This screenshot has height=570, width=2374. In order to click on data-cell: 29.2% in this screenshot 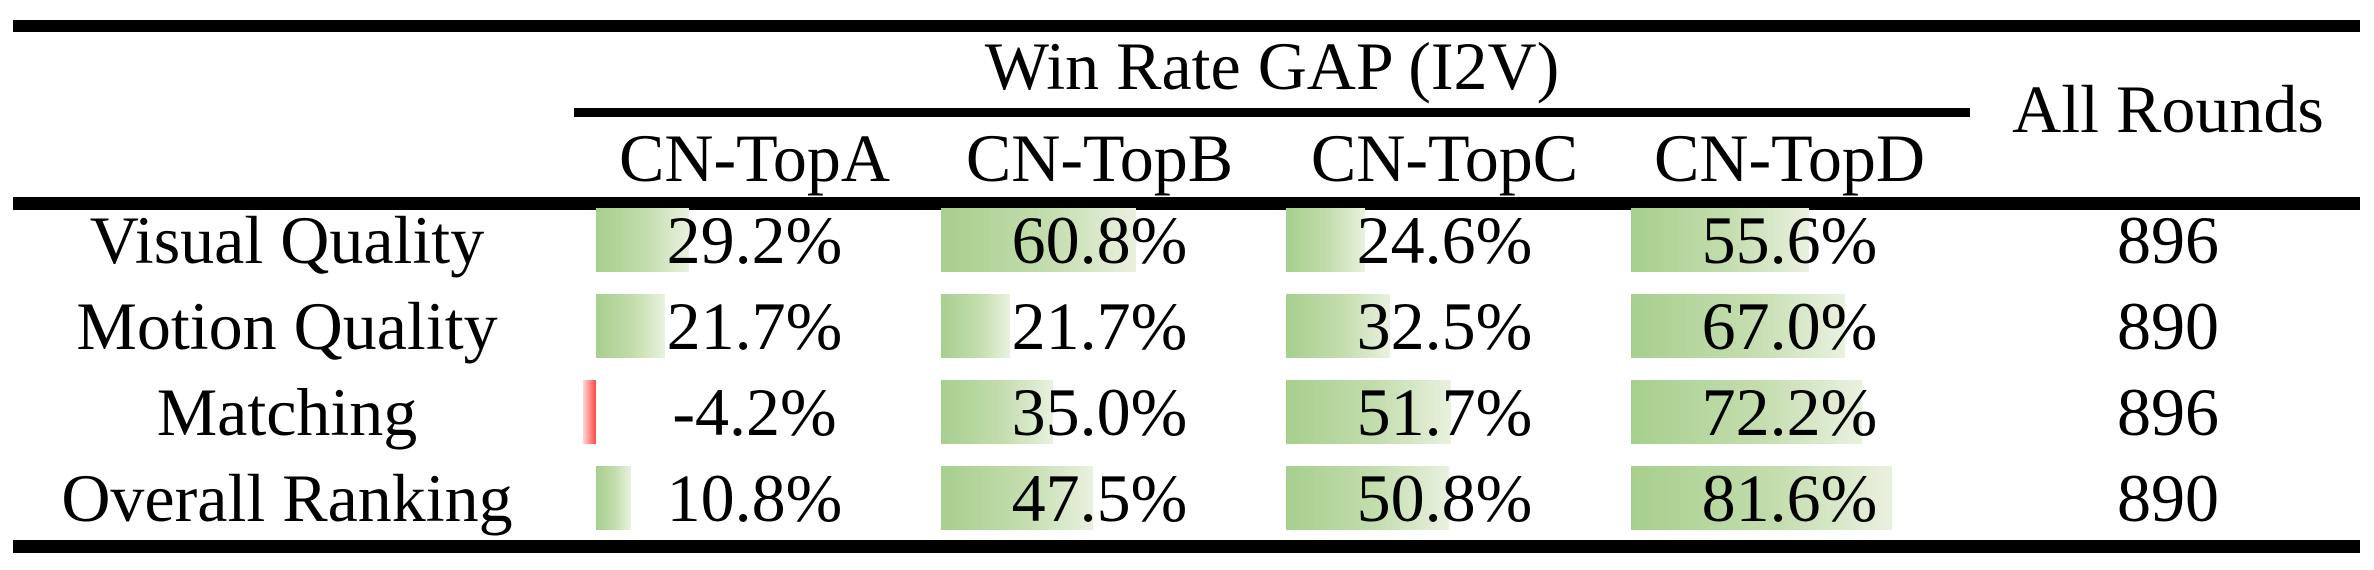, I will do `click(754, 240)`.